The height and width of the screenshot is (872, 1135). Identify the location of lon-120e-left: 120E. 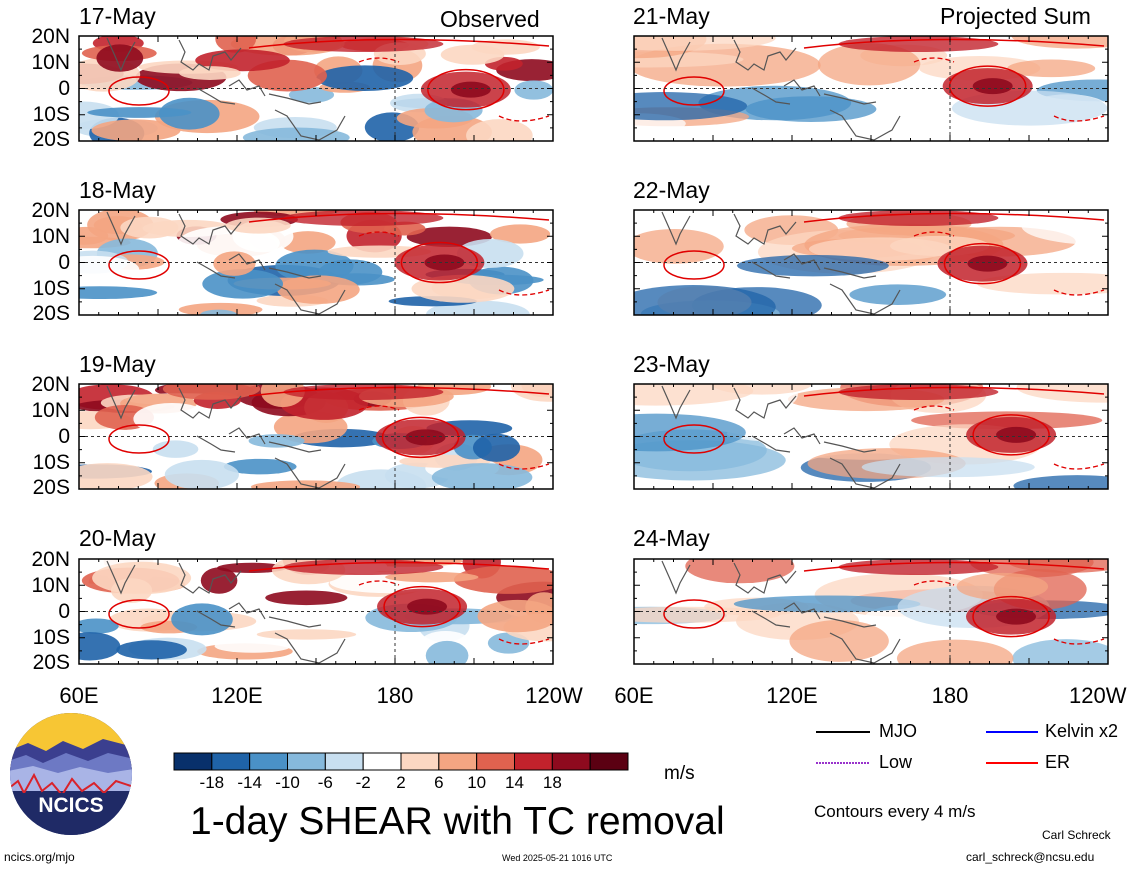
(237, 695).